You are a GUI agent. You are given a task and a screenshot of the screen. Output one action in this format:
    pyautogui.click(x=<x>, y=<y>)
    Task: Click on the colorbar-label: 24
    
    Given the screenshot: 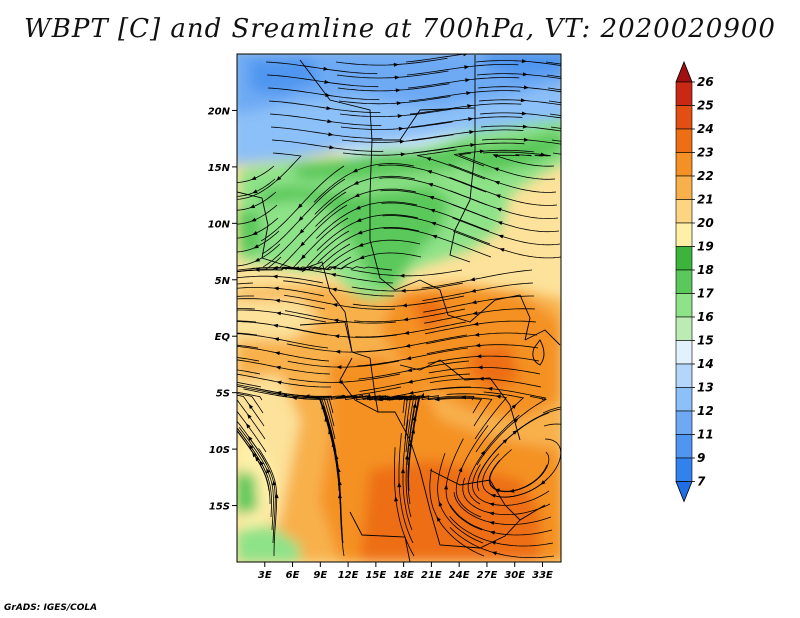 What is the action you would take?
    pyautogui.click(x=705, y=129)
    